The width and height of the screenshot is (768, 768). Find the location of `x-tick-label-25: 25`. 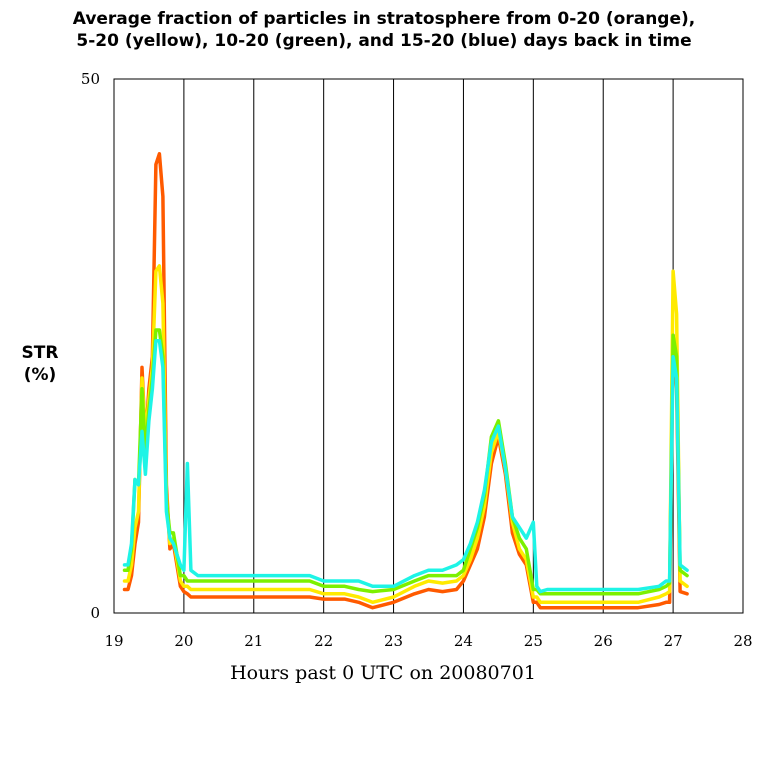

x-tick-label-25: 25 is located at coordinates (533, 641).